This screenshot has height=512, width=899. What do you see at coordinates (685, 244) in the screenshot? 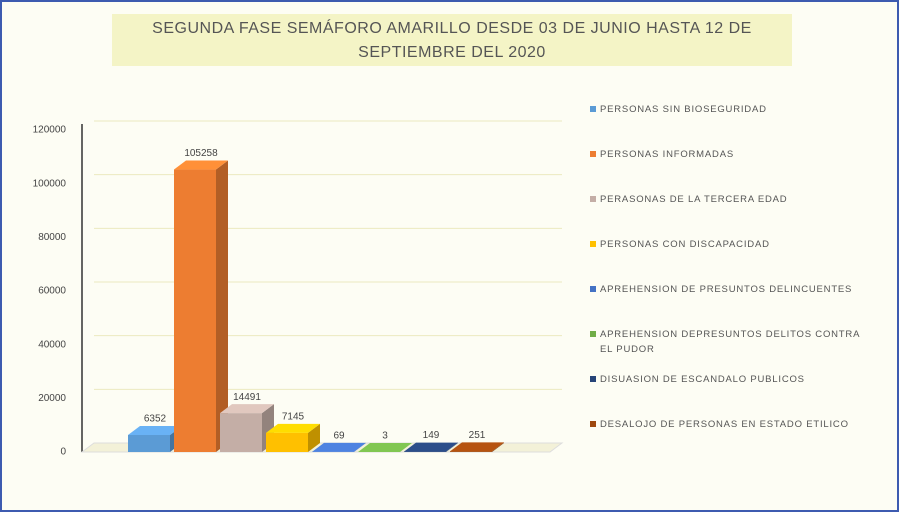
I see `legend-label: PERSONAS CON DISCAPACIDAD` at bounding box center [685, 244].